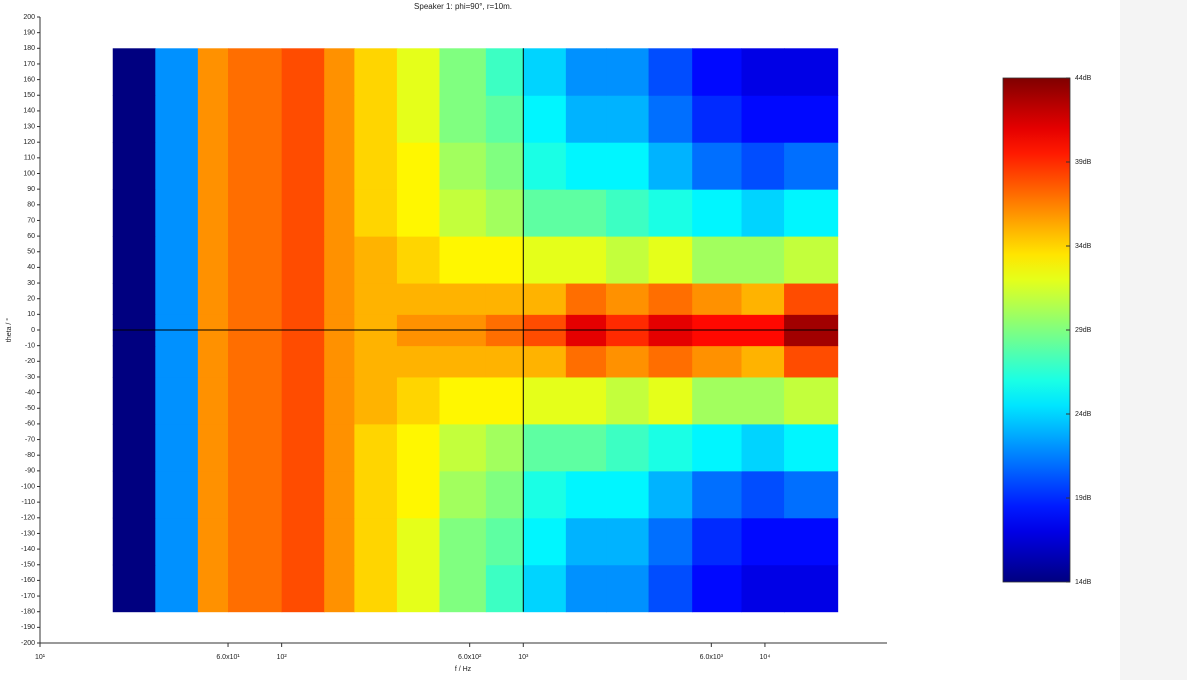 The image size is (1187, 680). I want to click on y-tick-label: -20, so click(30, 361).